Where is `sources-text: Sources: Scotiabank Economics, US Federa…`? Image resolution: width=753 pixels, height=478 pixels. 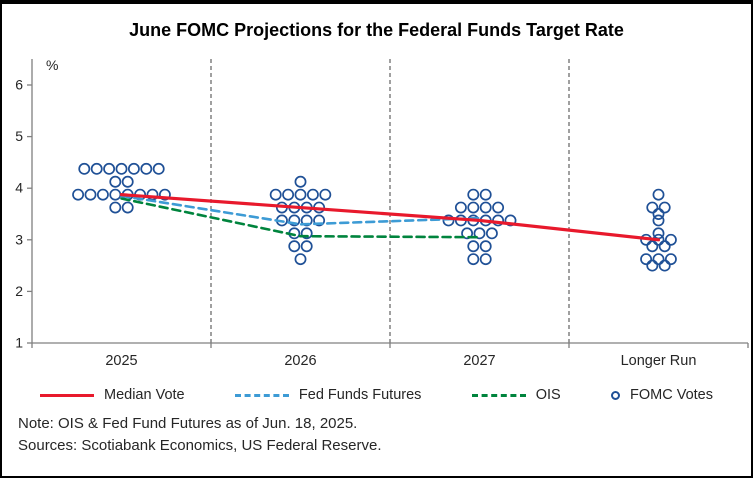 sources-text: Sources: Scotiabank Economics, US Federa… is located at coordinates (200, 445).